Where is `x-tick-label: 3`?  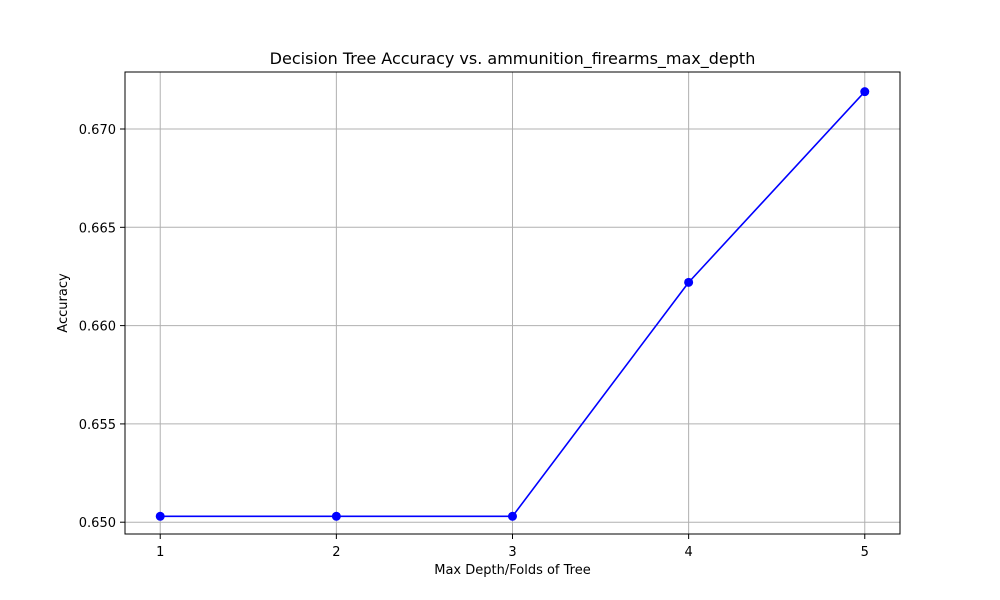 x-tick-label: 3 is located at coordinates (512, 552).